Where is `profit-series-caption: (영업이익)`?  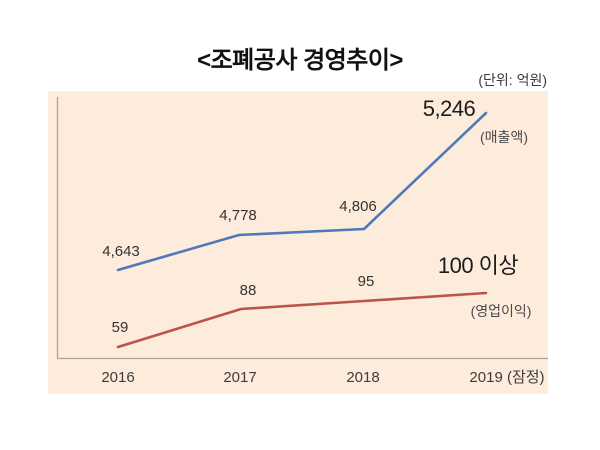
profit-series-caption: (영업이익) is located at coordinates (501, 311).